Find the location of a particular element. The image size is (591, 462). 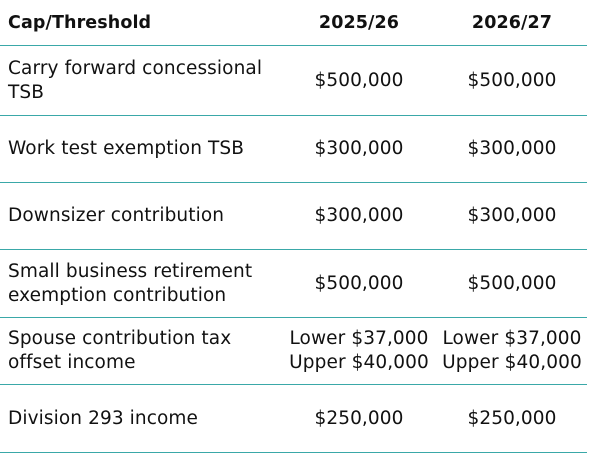

table-header-row: Cap/Threshold 2025/26 2026/27 is located at coordinates (293, 23).